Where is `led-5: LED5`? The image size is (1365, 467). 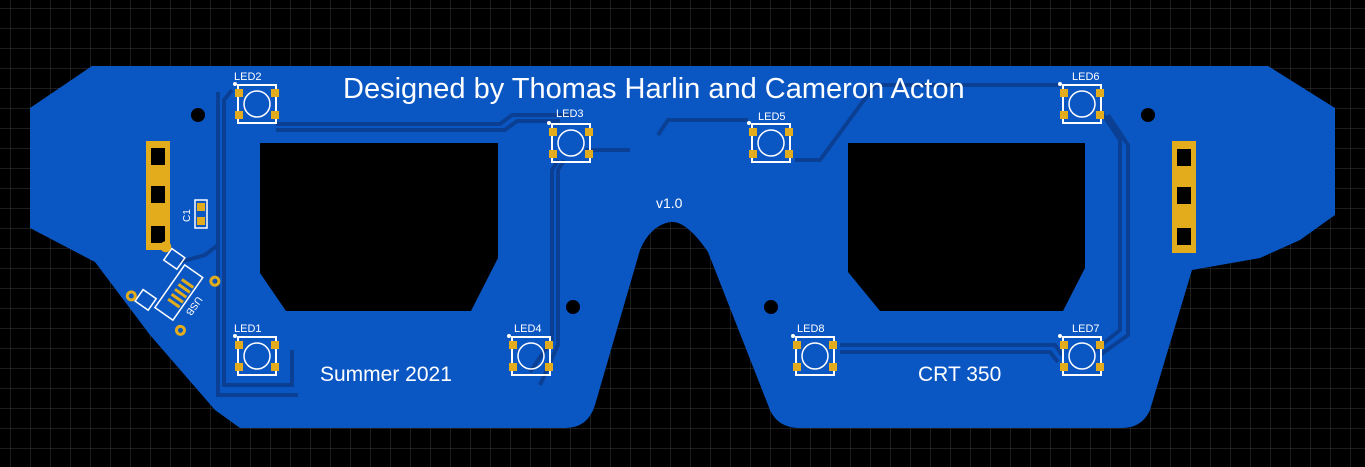 led-5: LED5 is located at coordinates (770, 137).